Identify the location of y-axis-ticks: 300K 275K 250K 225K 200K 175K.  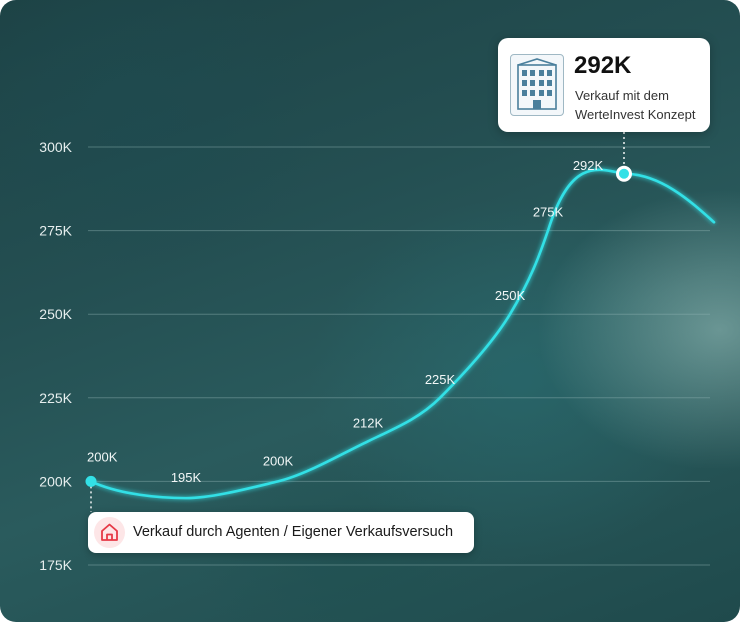
(55, 356).